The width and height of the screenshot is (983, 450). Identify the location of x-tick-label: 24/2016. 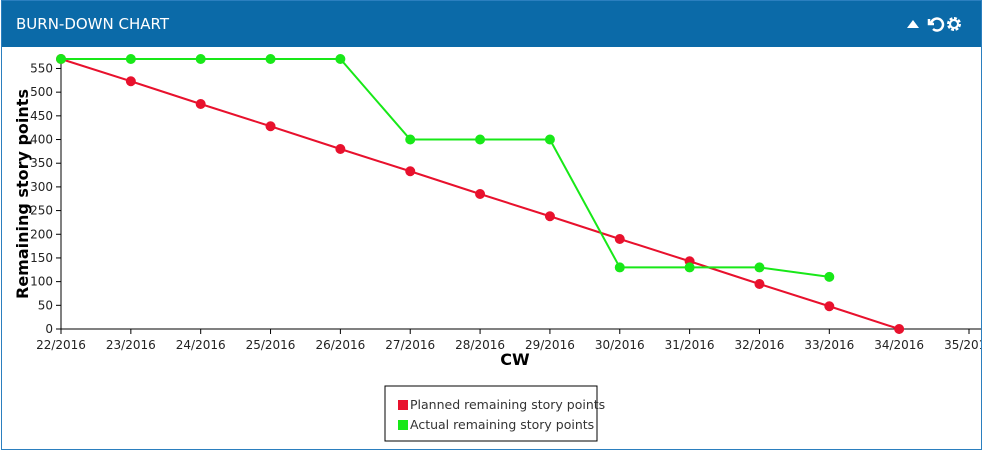
(201, 345).